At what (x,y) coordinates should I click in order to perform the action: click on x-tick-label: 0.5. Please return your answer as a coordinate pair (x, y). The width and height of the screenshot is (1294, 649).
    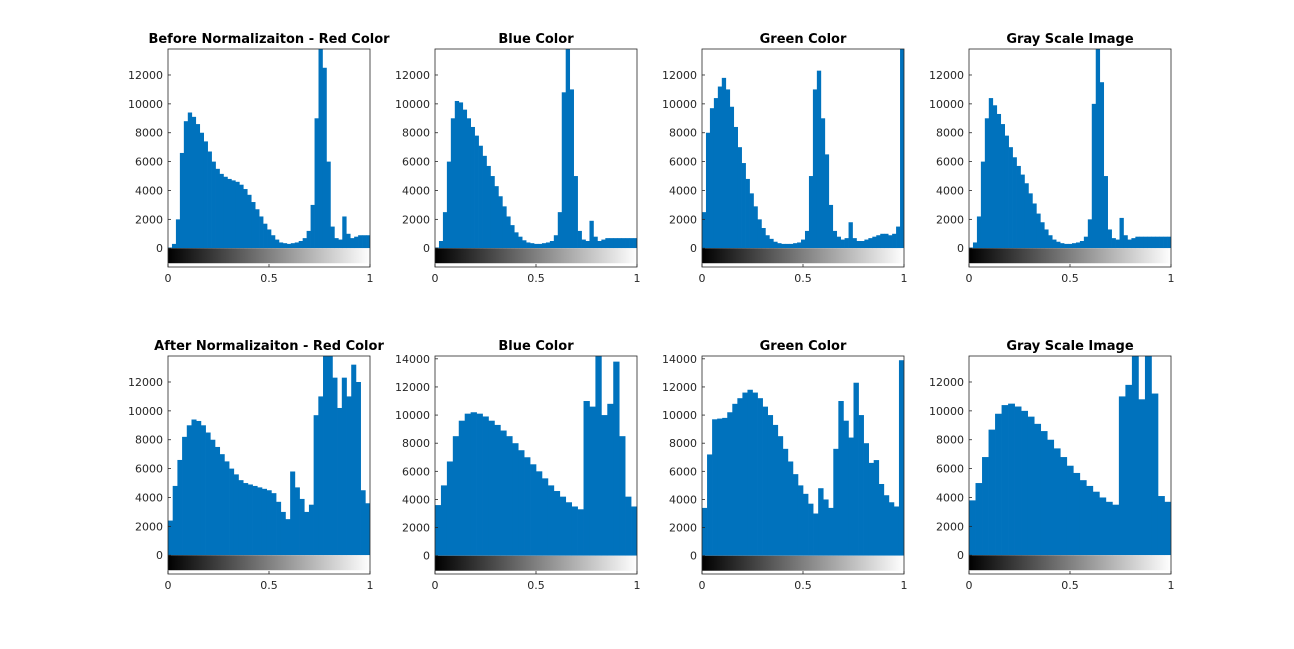
    Looking at the image, I should click on (269, 278).